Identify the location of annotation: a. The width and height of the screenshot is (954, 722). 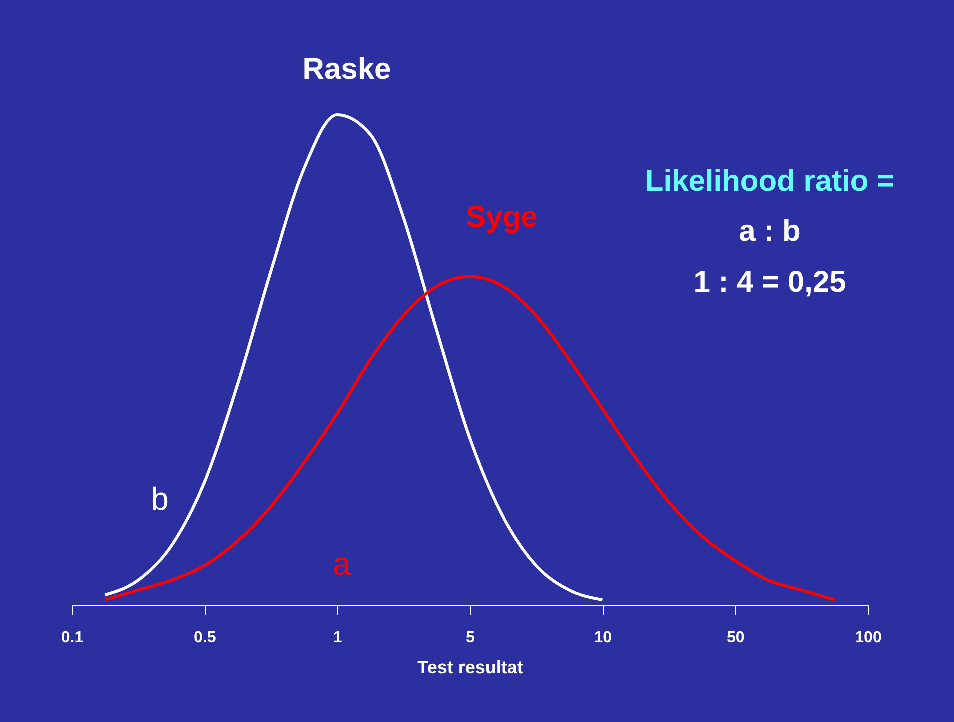
(342, 564).